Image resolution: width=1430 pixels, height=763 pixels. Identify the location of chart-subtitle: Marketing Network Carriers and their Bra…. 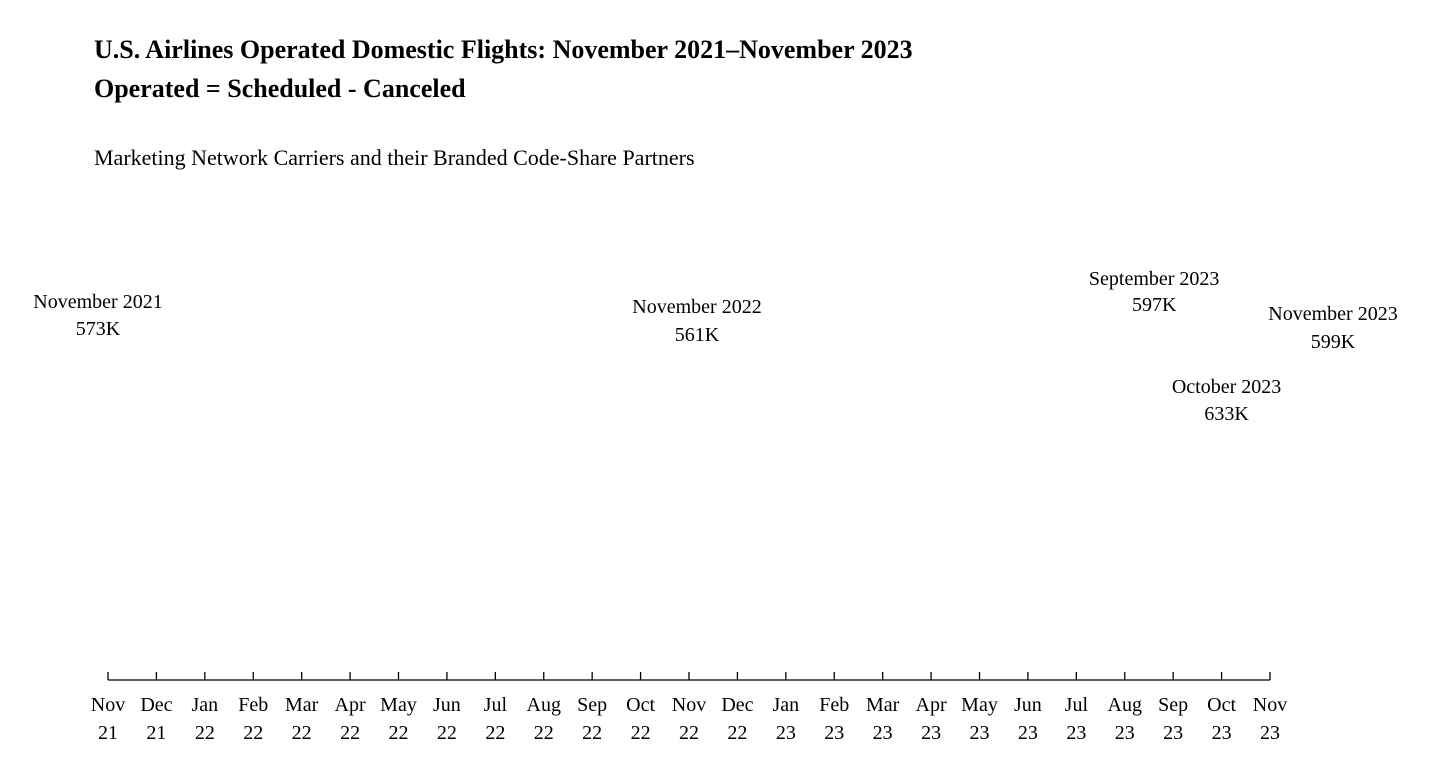
(394, 157).